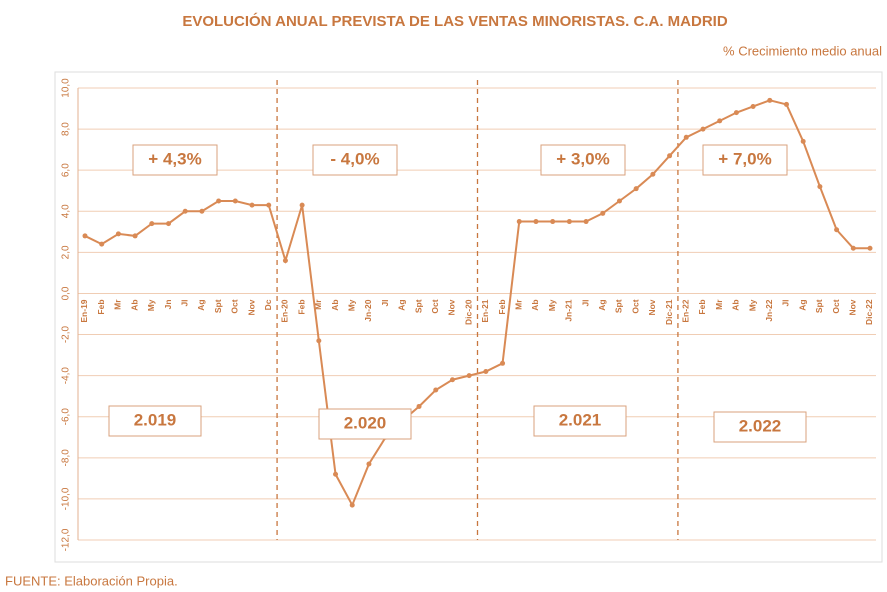  I want to click on annotation: - 4,0%, so click(354, 158).